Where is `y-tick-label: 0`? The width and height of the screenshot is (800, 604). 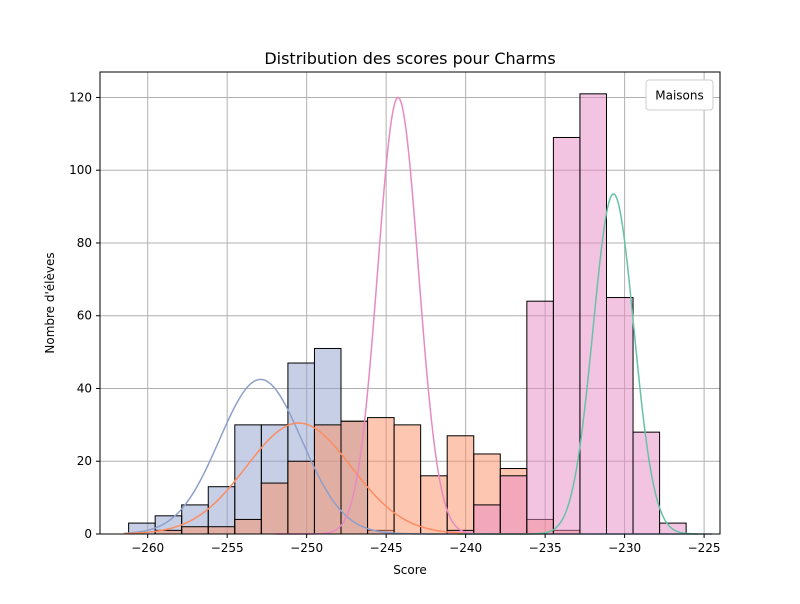
y-tick-label: 0 is located at coordinates (88, 534).